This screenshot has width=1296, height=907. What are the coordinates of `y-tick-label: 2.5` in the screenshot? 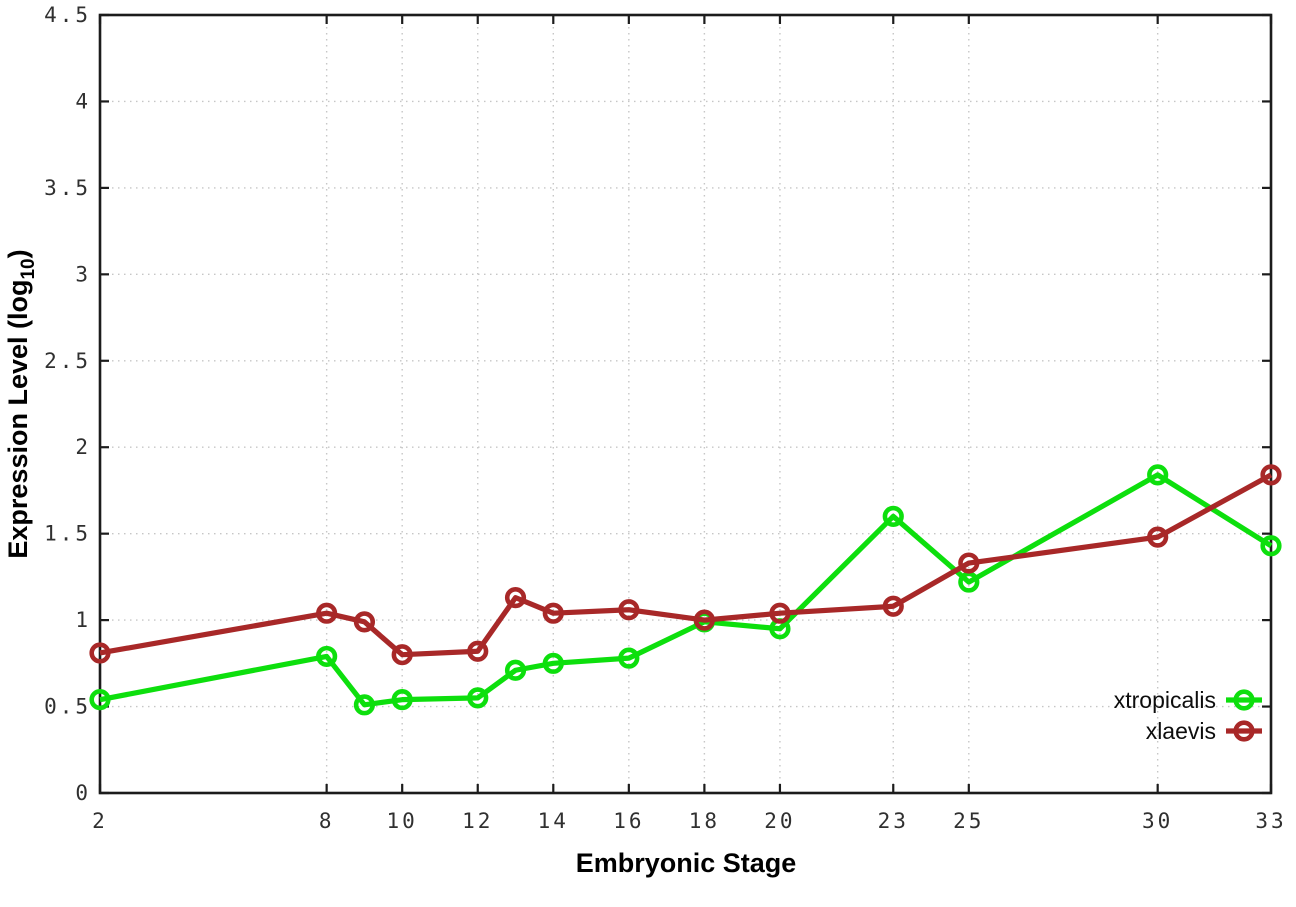 It's located at (67, 361).